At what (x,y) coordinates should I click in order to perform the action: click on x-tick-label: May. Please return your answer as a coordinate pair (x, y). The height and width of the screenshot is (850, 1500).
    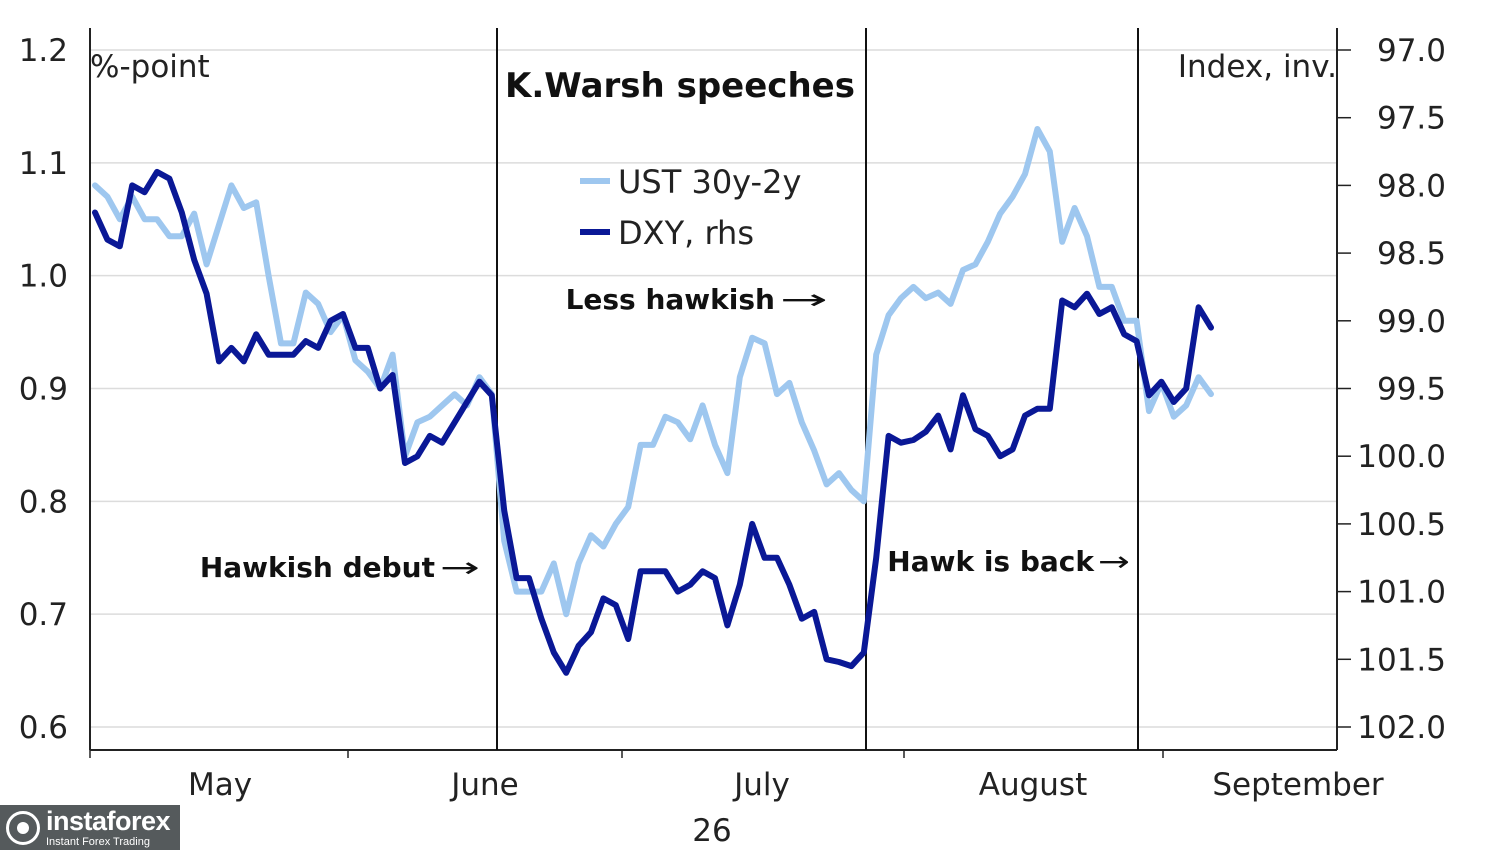
    Looking at the image, I should click on (220, 785).